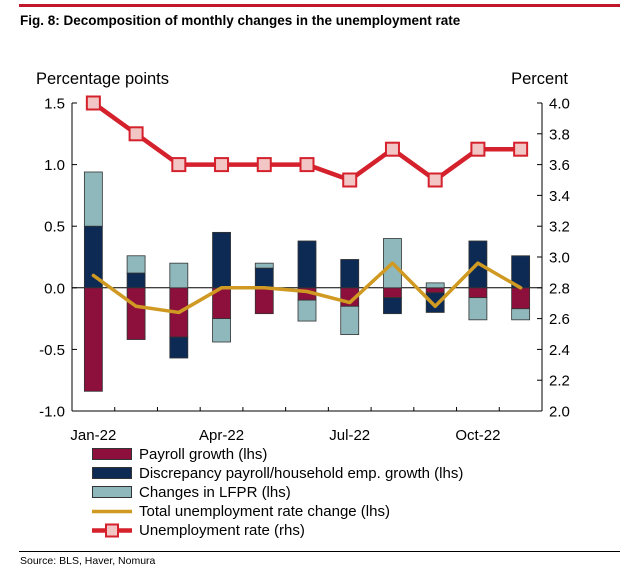 The height and width of the screenshot is (575, 640). I want to click on right-tick-label: 2.0, so click(559, 412).